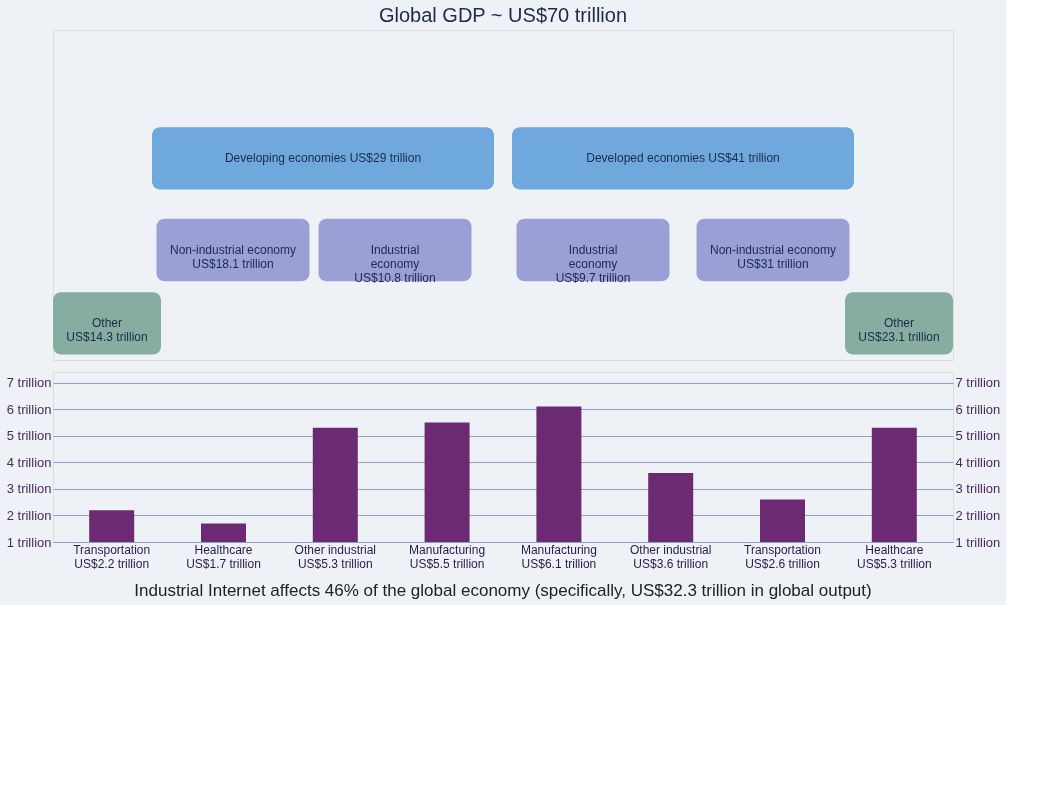 This screenshot has height=797, width=1059. Describe the element at coordinates (978, 515) in the screenshot. I see `y2-tick-label: 2 trillion` at that location.